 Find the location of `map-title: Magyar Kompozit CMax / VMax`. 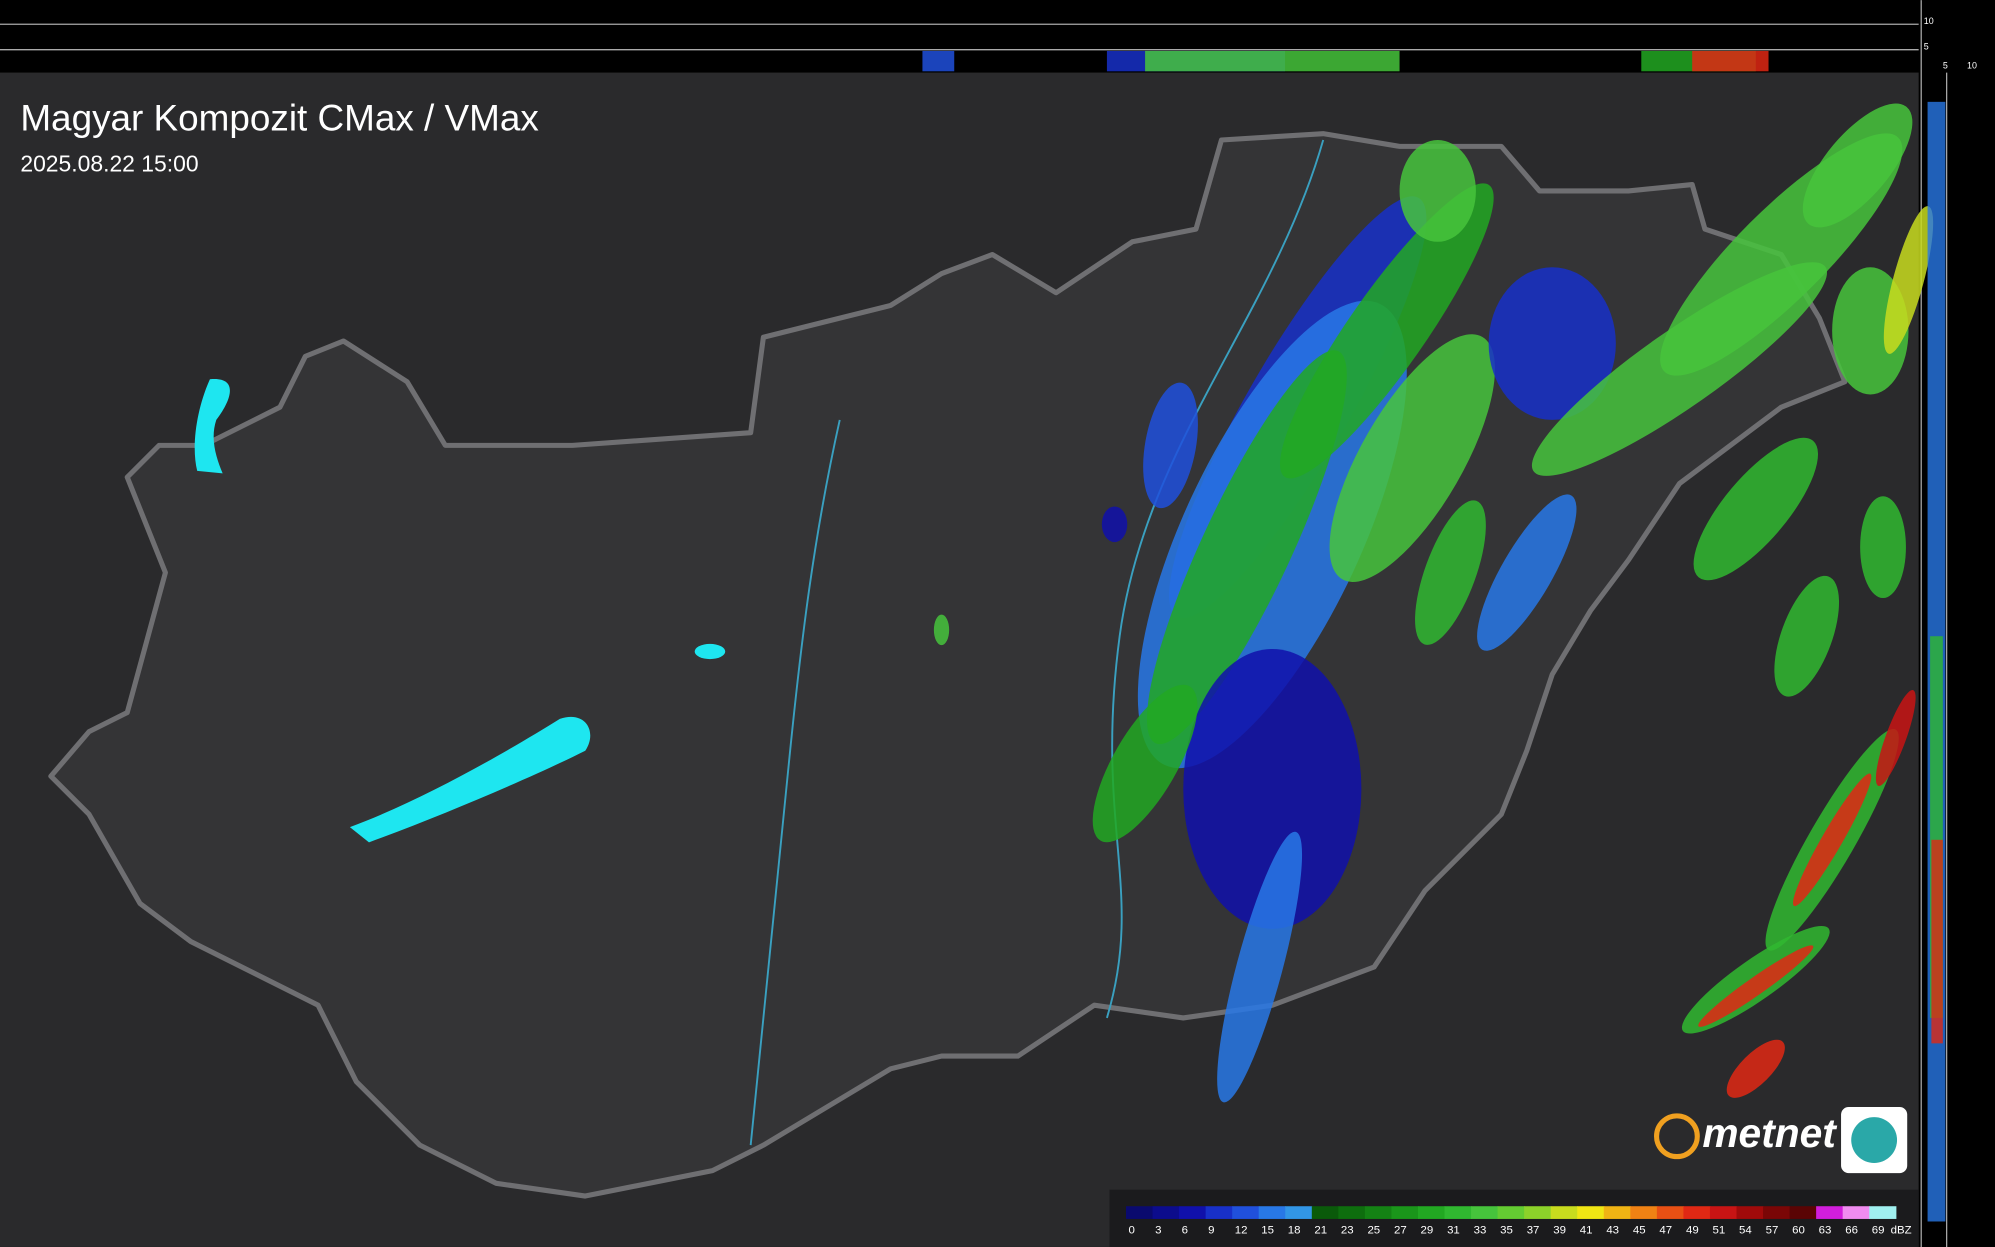

map-title: Magyar Kompozit CMax / VMax is located at coordinates (279, 118).